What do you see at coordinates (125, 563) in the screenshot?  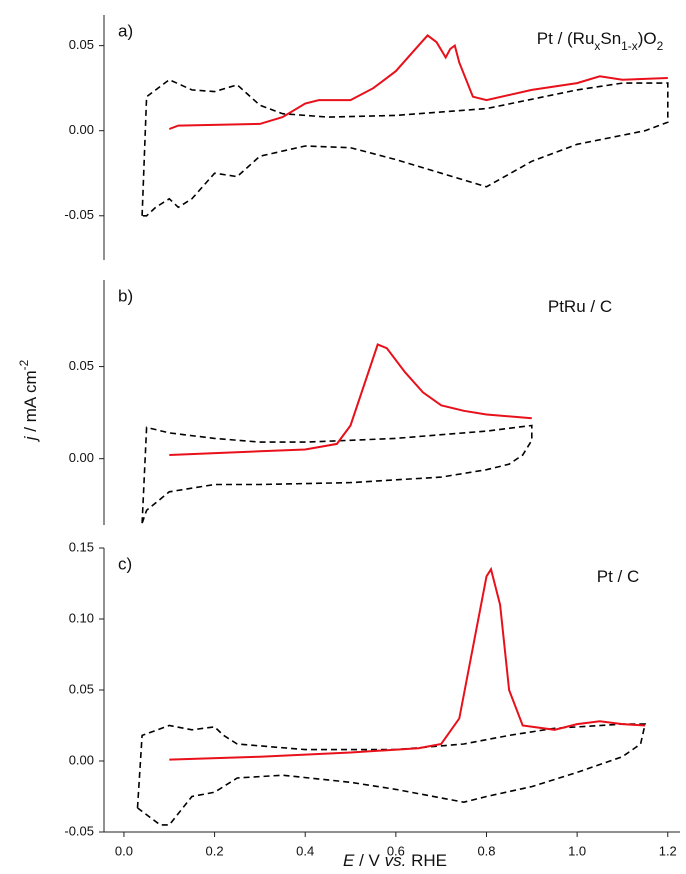 I see `panel-label: c)` at bounding box center [125, 563].